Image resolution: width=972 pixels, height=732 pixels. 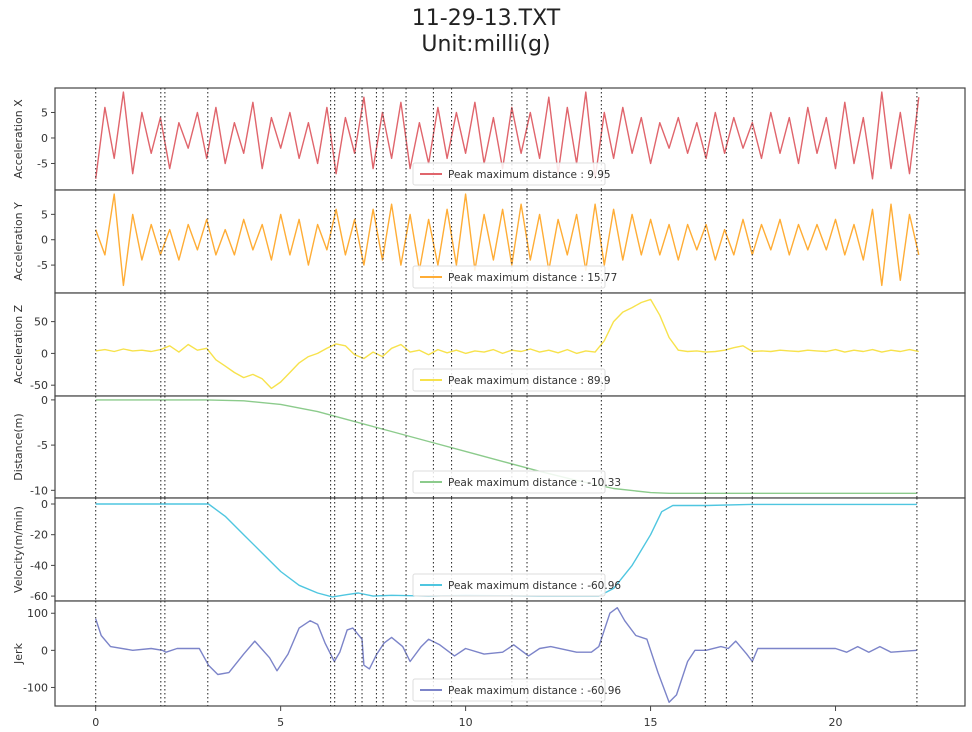 I want to click on chart-subtitle: Unit:milli(g), so click(x=486, y=44).